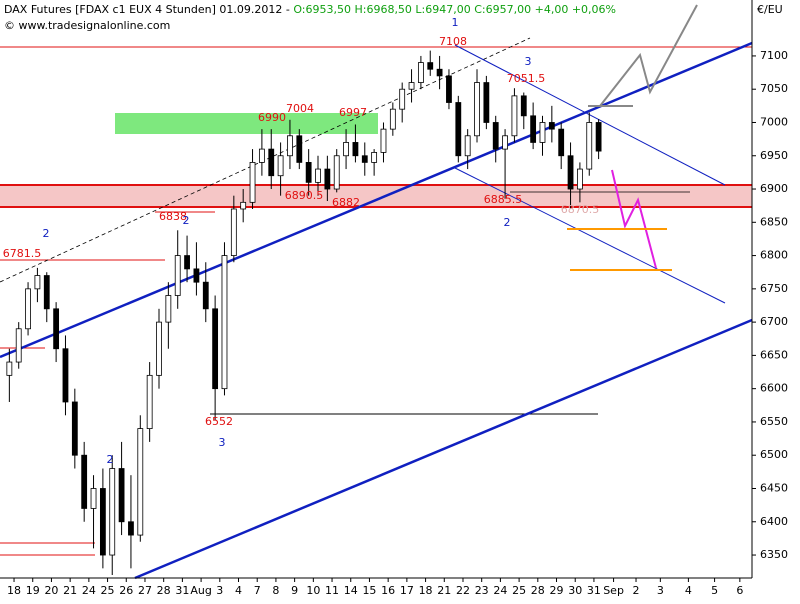 The height and width of the screenshot is (604, 800). I want to click on price-label: 6890.5, so click(304, 195).